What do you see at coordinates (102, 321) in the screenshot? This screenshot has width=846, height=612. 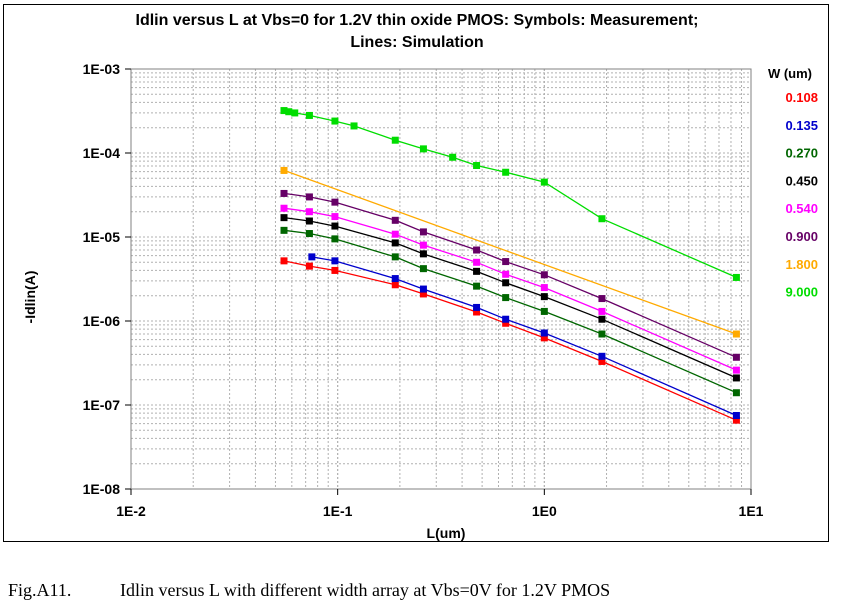 I see `y-tick-label: 1E-06` at bounding box center [102, 321].